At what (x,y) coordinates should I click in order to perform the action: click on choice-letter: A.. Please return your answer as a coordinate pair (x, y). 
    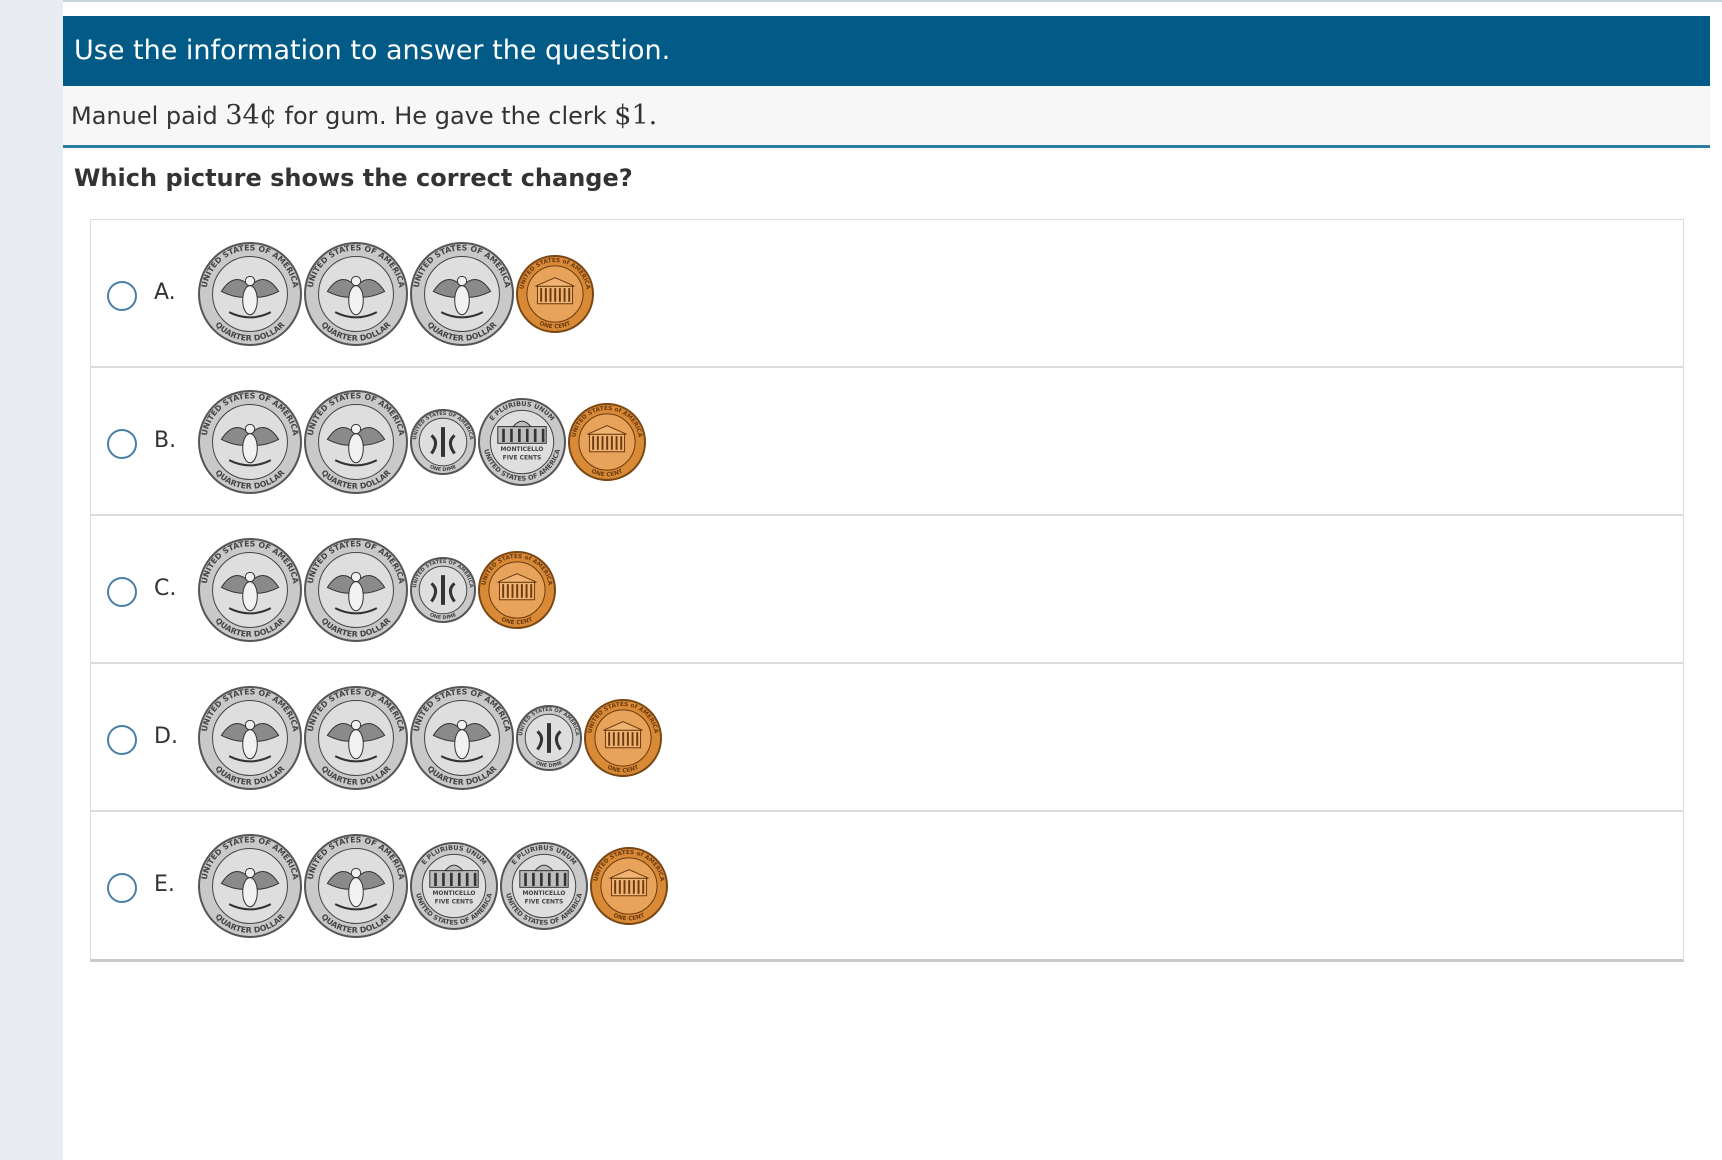
    Looking at the image, I should click on (165, 292).